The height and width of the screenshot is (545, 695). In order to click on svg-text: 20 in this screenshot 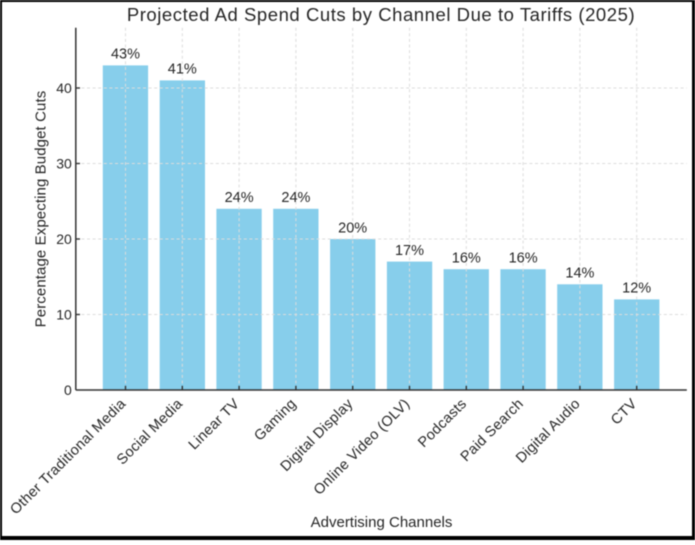, I will do `click(64, 239)`.